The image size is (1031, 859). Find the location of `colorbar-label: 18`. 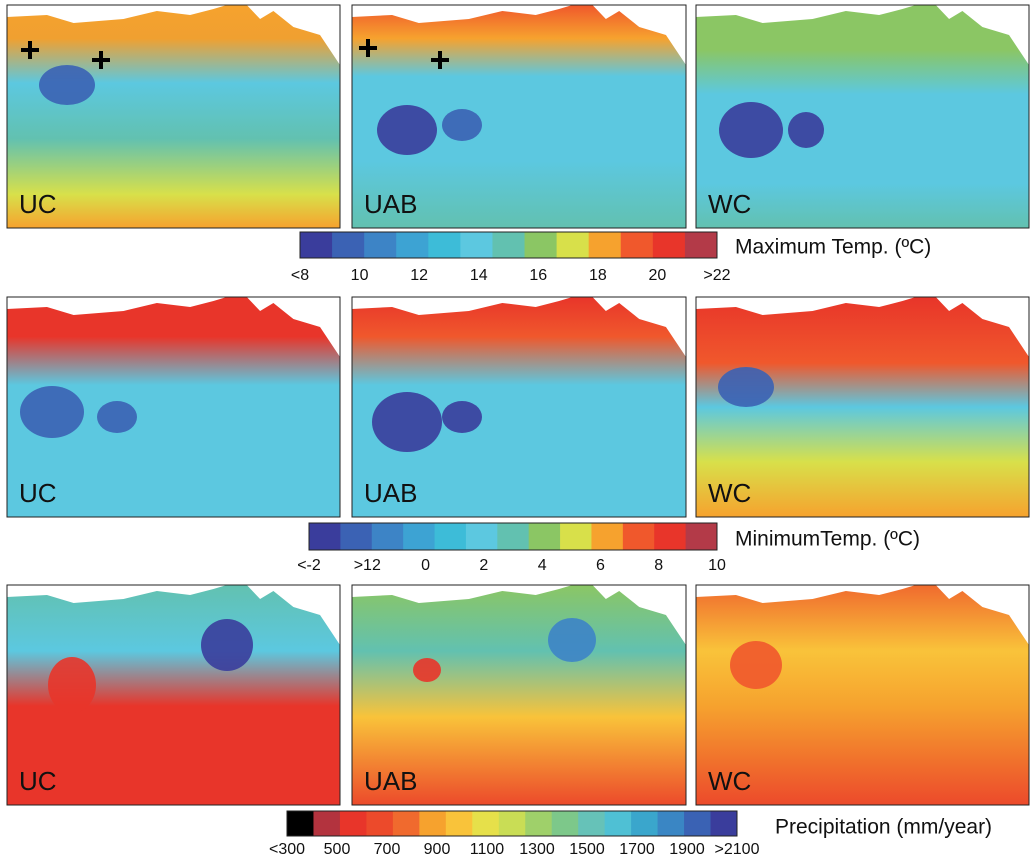

colorbar-label: 18 is located at coordinates (598, 275).